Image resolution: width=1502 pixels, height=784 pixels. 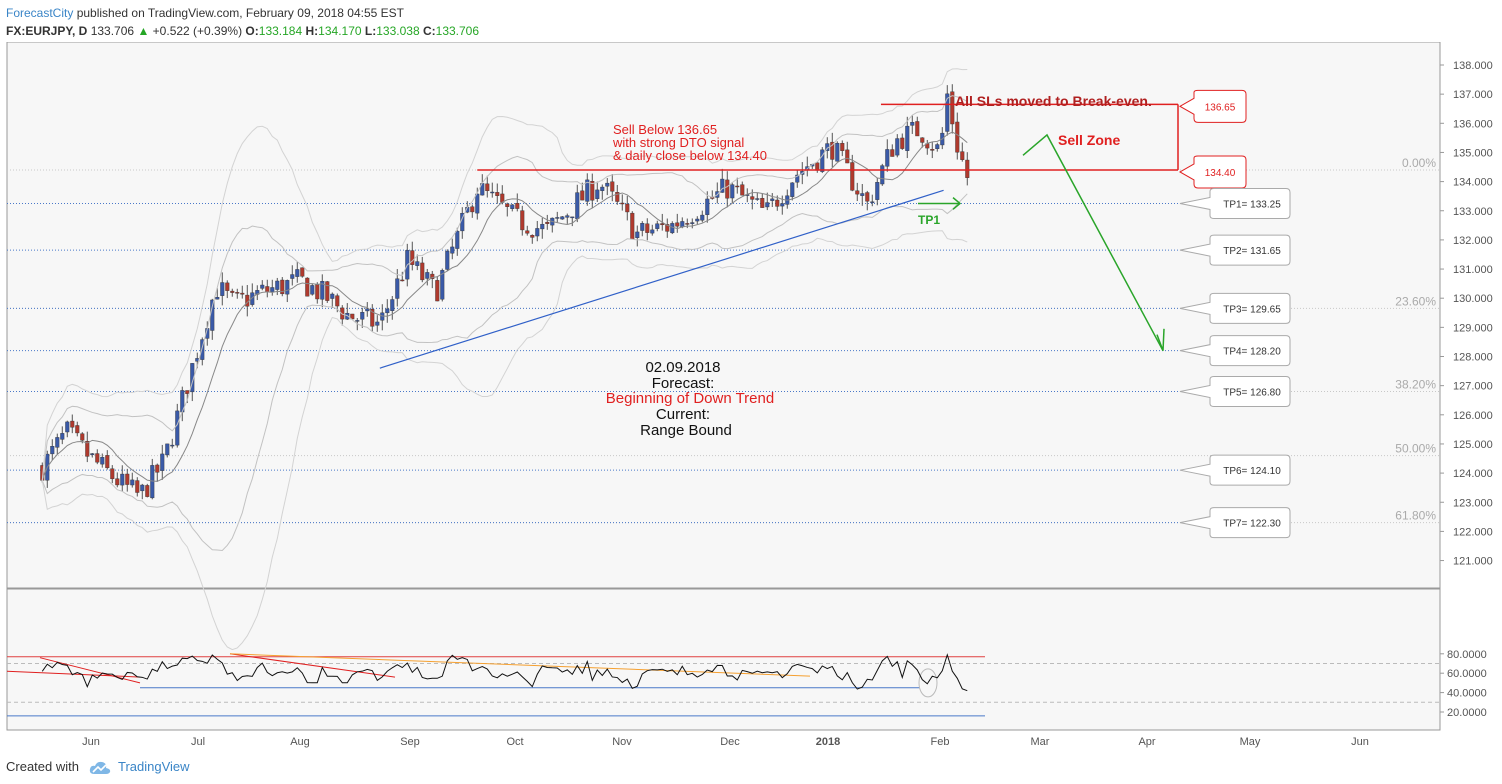 I want to click on tp-callout-text: TP2= 131.65, so click(x=1252, y=251).